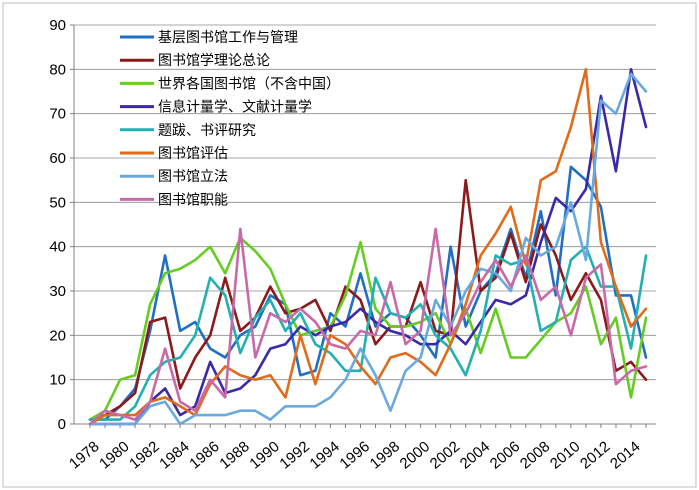  What do you see at coordinates (235, 107) in the screenshot?
I see `legend-label: 信息计量学、文献计量学` at bounding box center [235, 107].